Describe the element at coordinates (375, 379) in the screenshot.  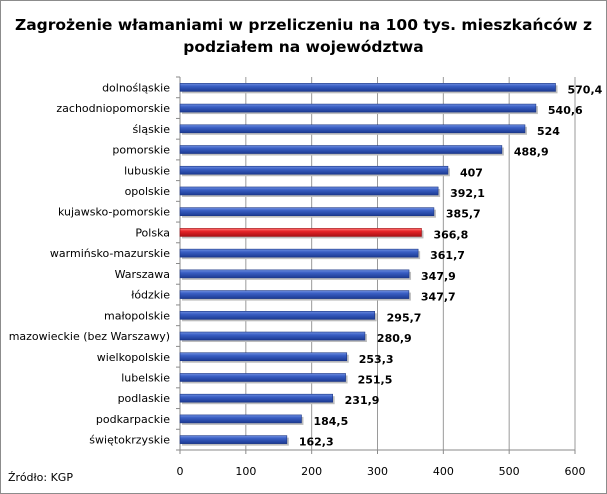
I see `value-label: 251,5` at that location.